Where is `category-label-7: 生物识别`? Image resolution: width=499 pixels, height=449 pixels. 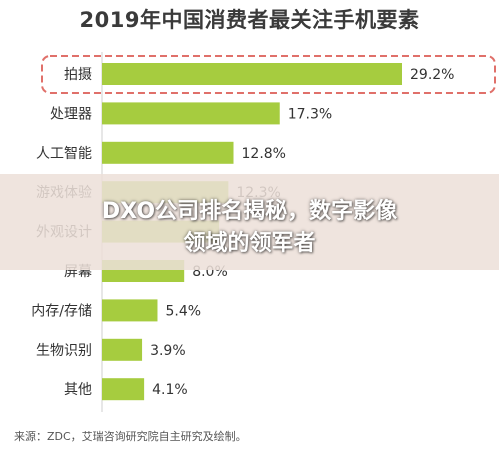
category-label-7: 生物识别 is located at coordinates (64, 351).